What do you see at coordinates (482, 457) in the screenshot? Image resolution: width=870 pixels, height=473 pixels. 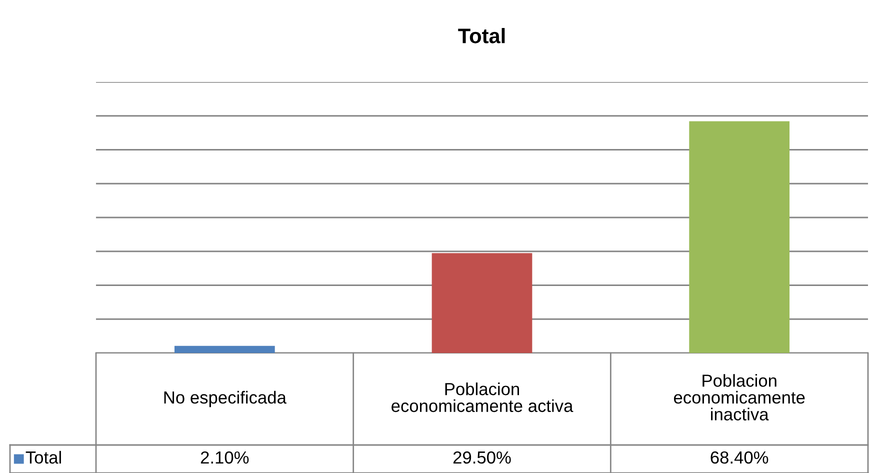 I see `data-label: 29.50%` at bounding box center [482, 457].